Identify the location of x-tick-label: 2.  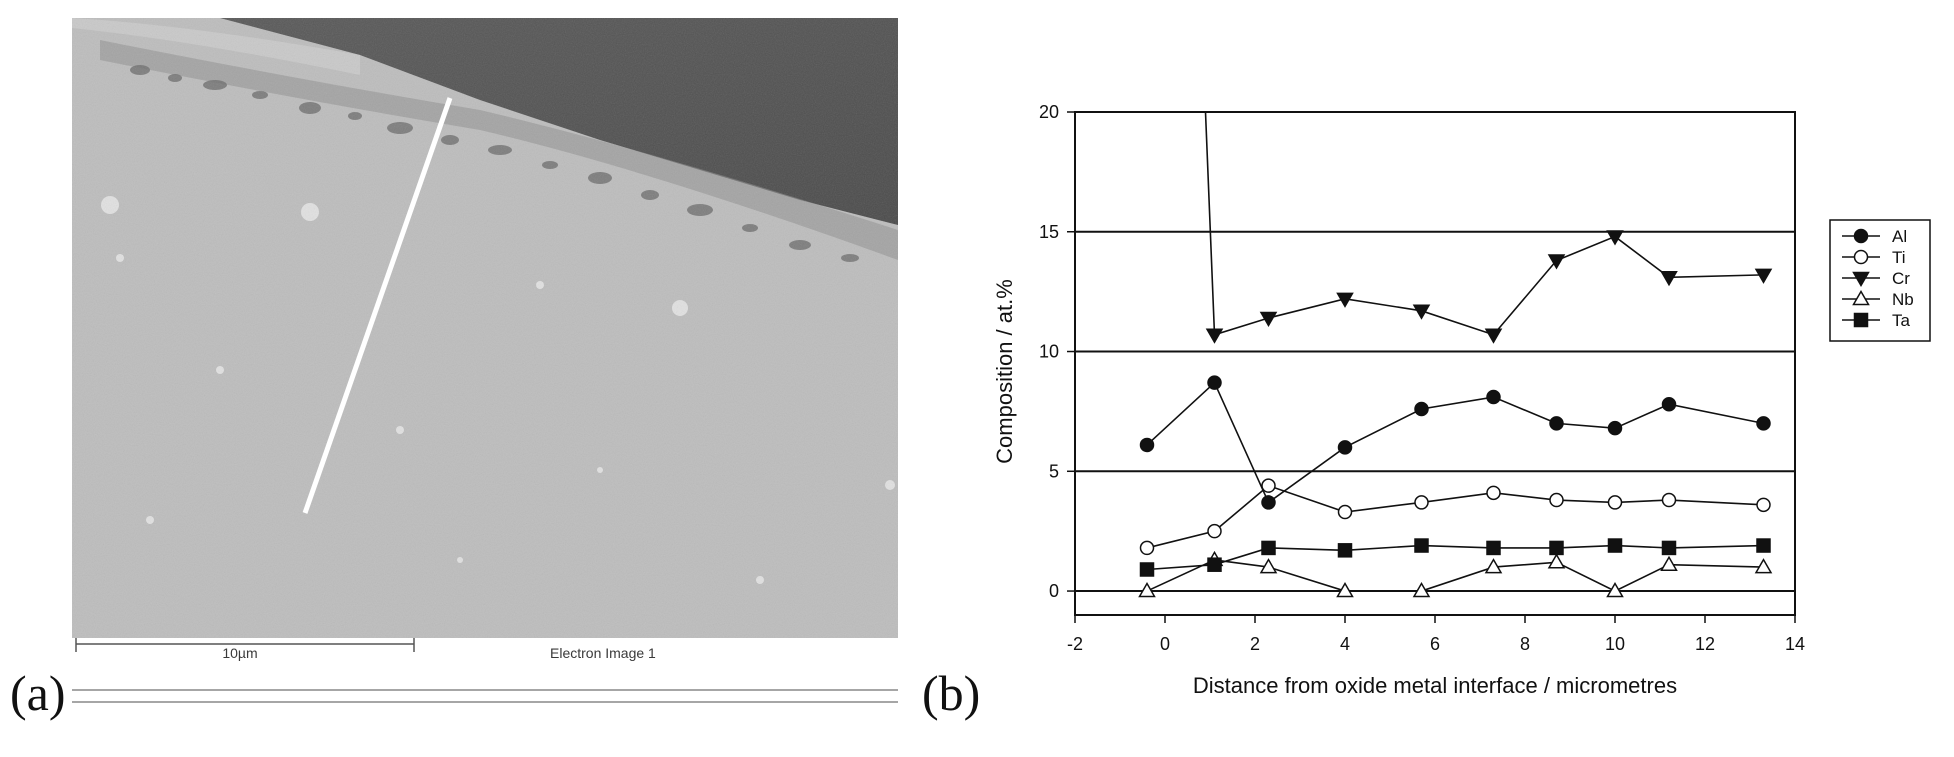
(1255, 644).